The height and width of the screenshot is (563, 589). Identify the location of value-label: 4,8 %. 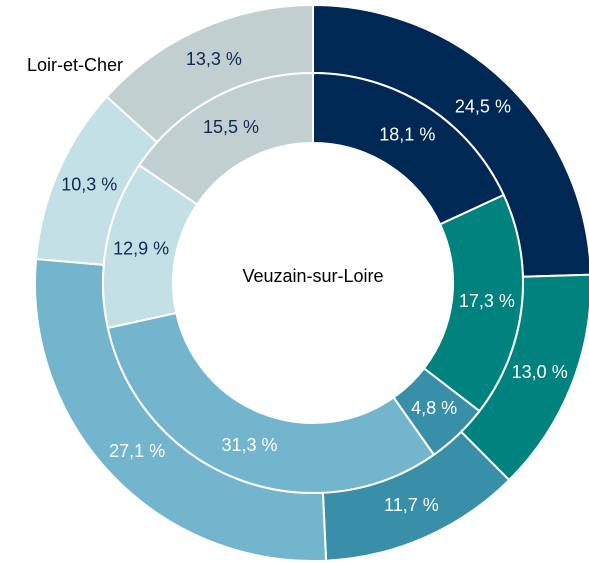
(434, 408).